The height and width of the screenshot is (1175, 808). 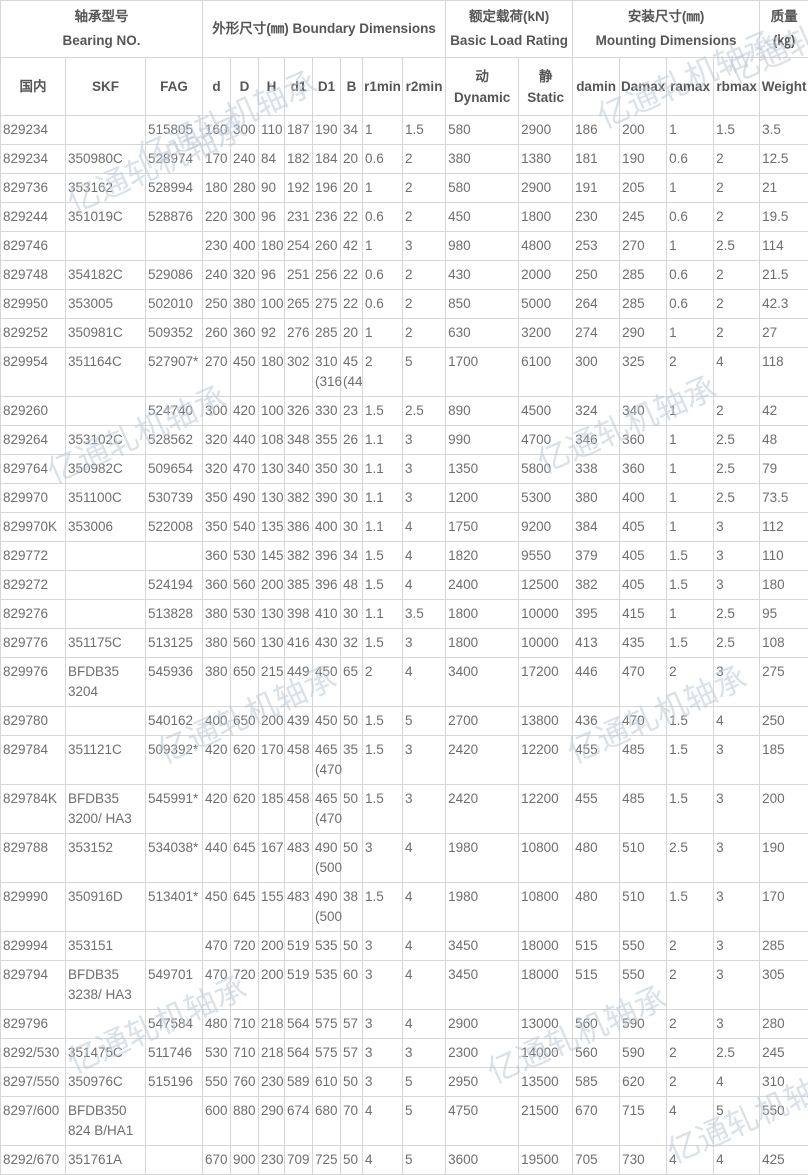 What do you see at coordinates (546, 1053) in the screenshot?
I see `cell-static: 14000` at bounding box center [546, 1053].